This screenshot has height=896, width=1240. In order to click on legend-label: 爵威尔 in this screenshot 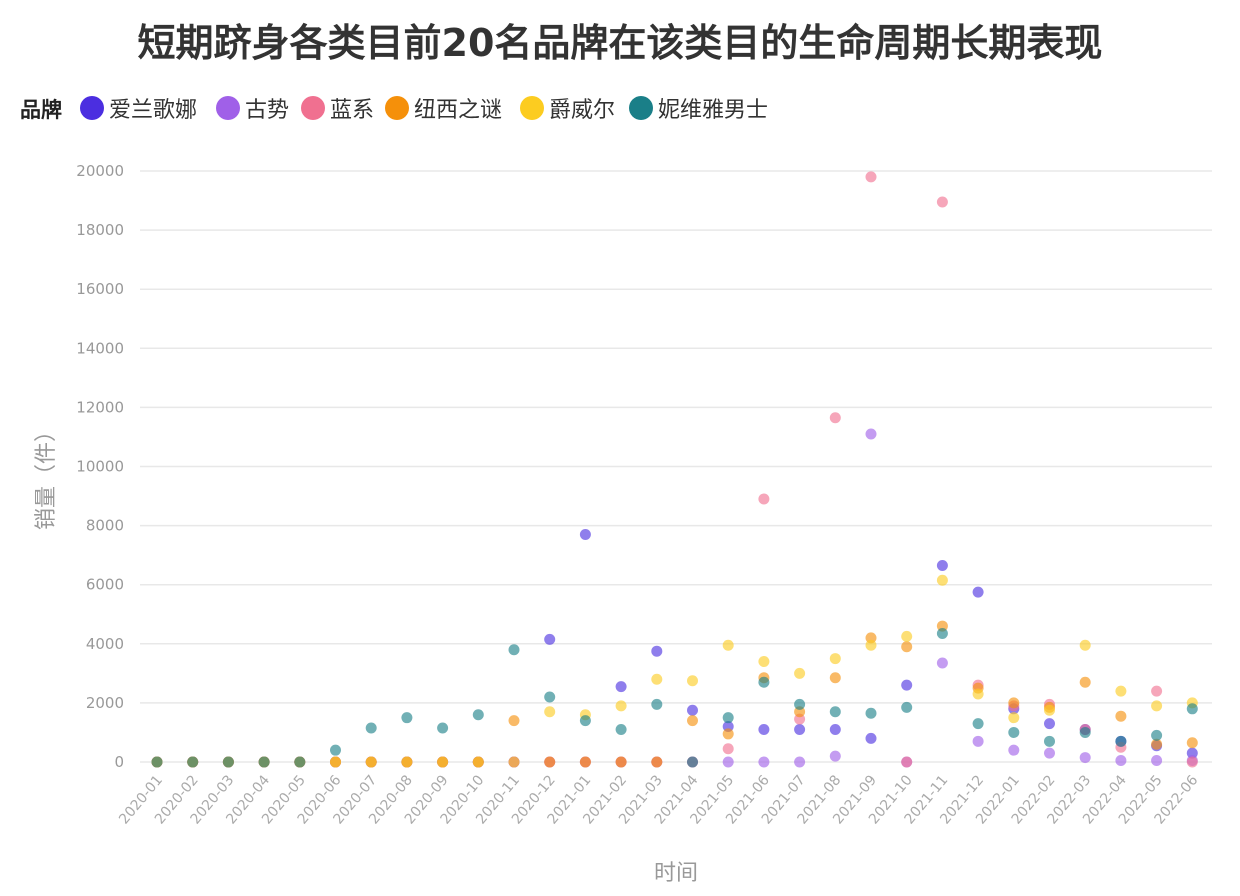, I will do `click(582, 110)`.